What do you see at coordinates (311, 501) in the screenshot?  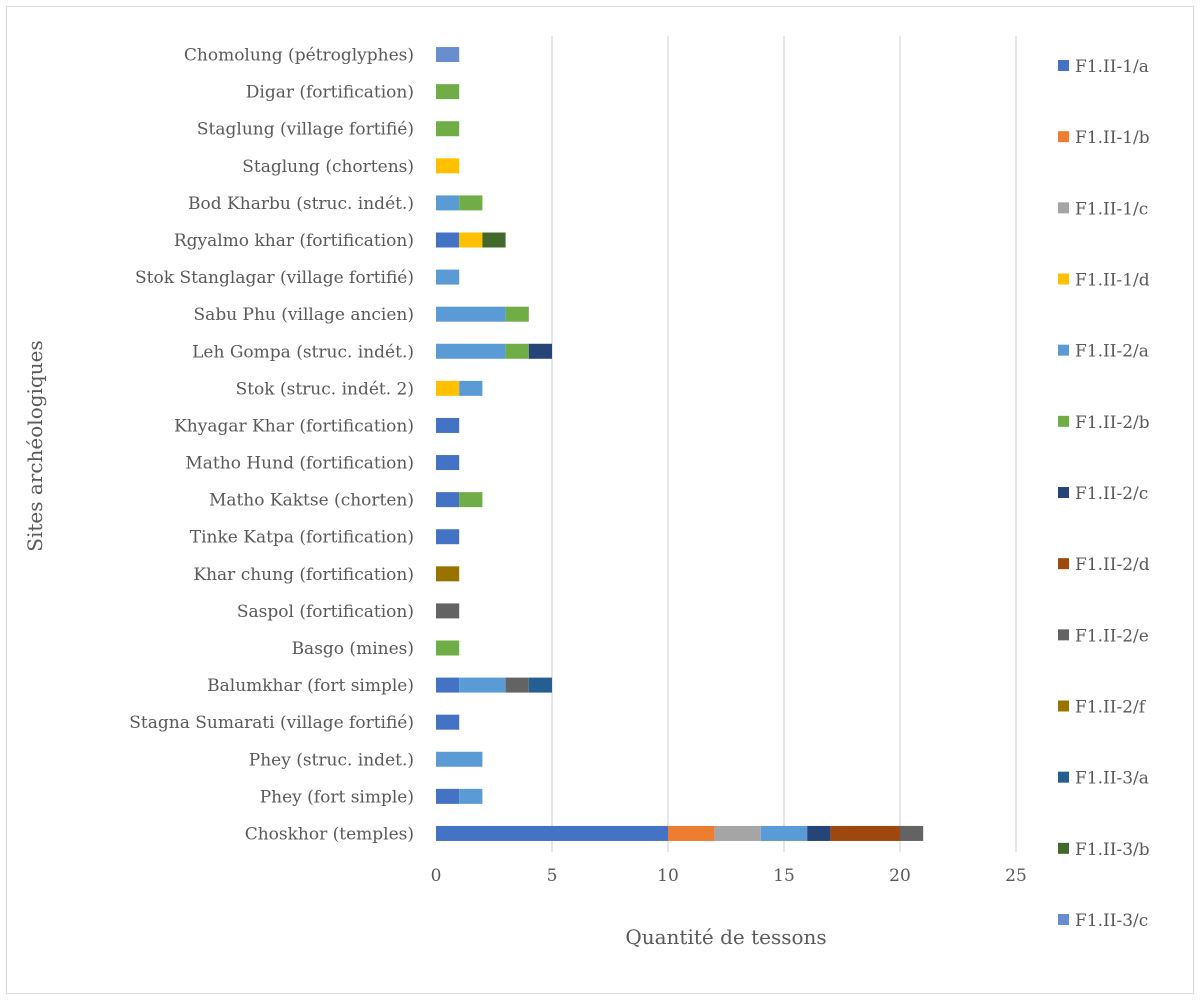 I see `y-tick-label: Matho Kaktse (chorten)` at bounding box center [311, 501].